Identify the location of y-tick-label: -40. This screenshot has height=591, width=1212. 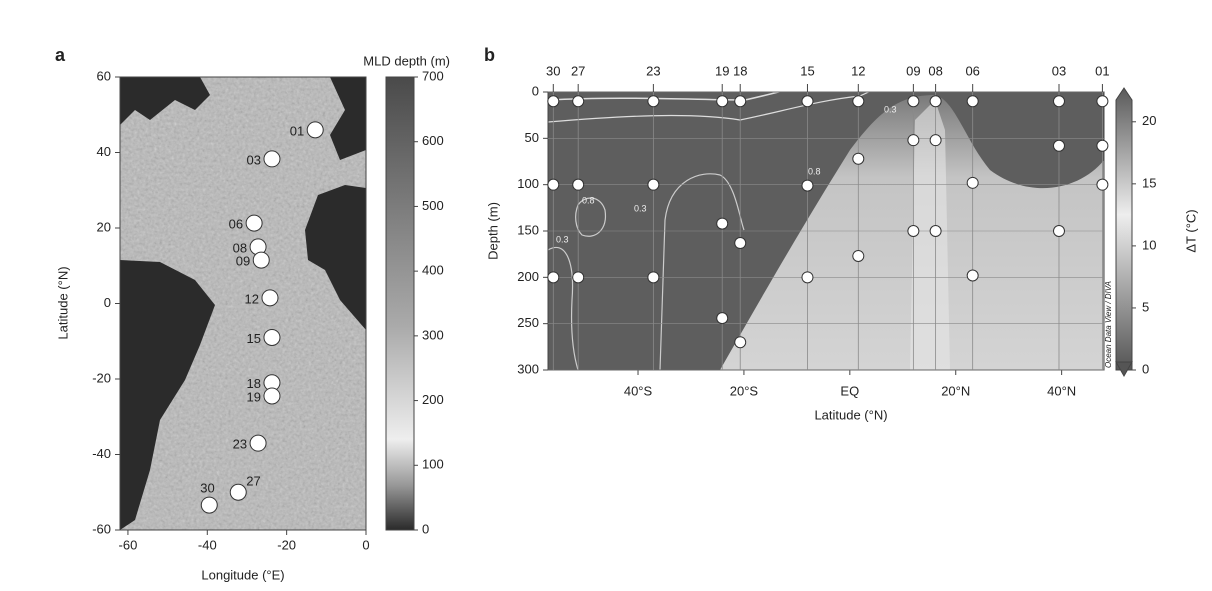
(101, 453).